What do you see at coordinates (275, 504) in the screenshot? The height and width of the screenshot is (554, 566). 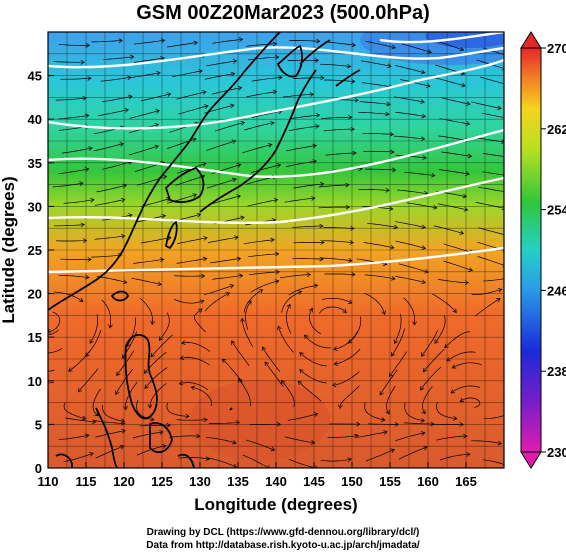 I see `x-axis-label: Longitude (degrees)` at bounding box center [275, 504].